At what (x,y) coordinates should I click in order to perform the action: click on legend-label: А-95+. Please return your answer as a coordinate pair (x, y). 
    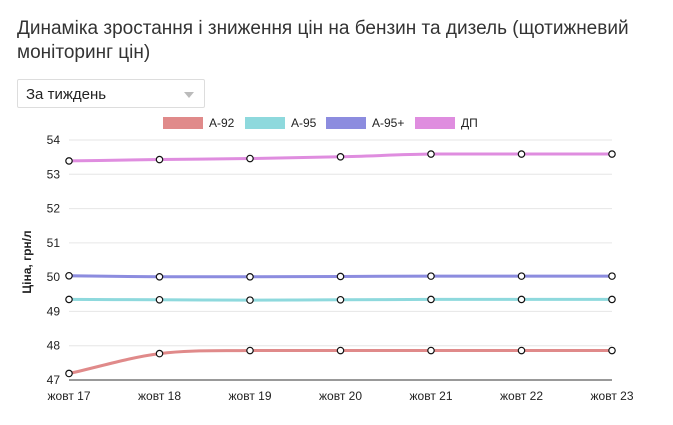
    Looking at the image, I should click on (388, 123).